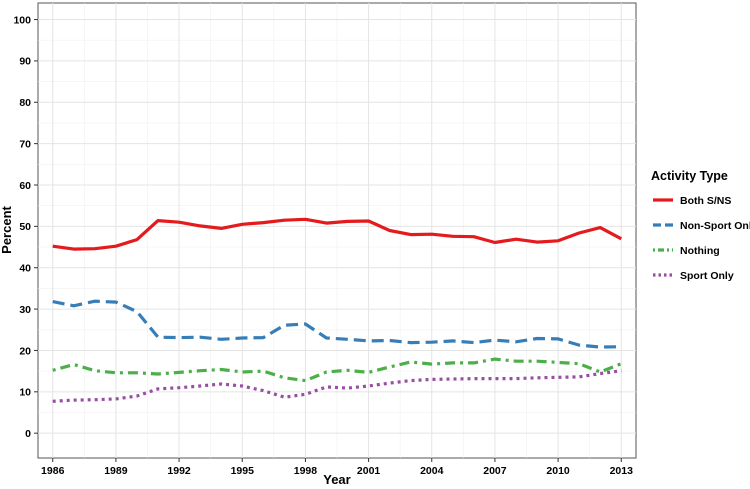  What do you see at coordinates (25, 103) in the screenshot?
I see `y-tick-label: 80` at bounding box center [25, 103].